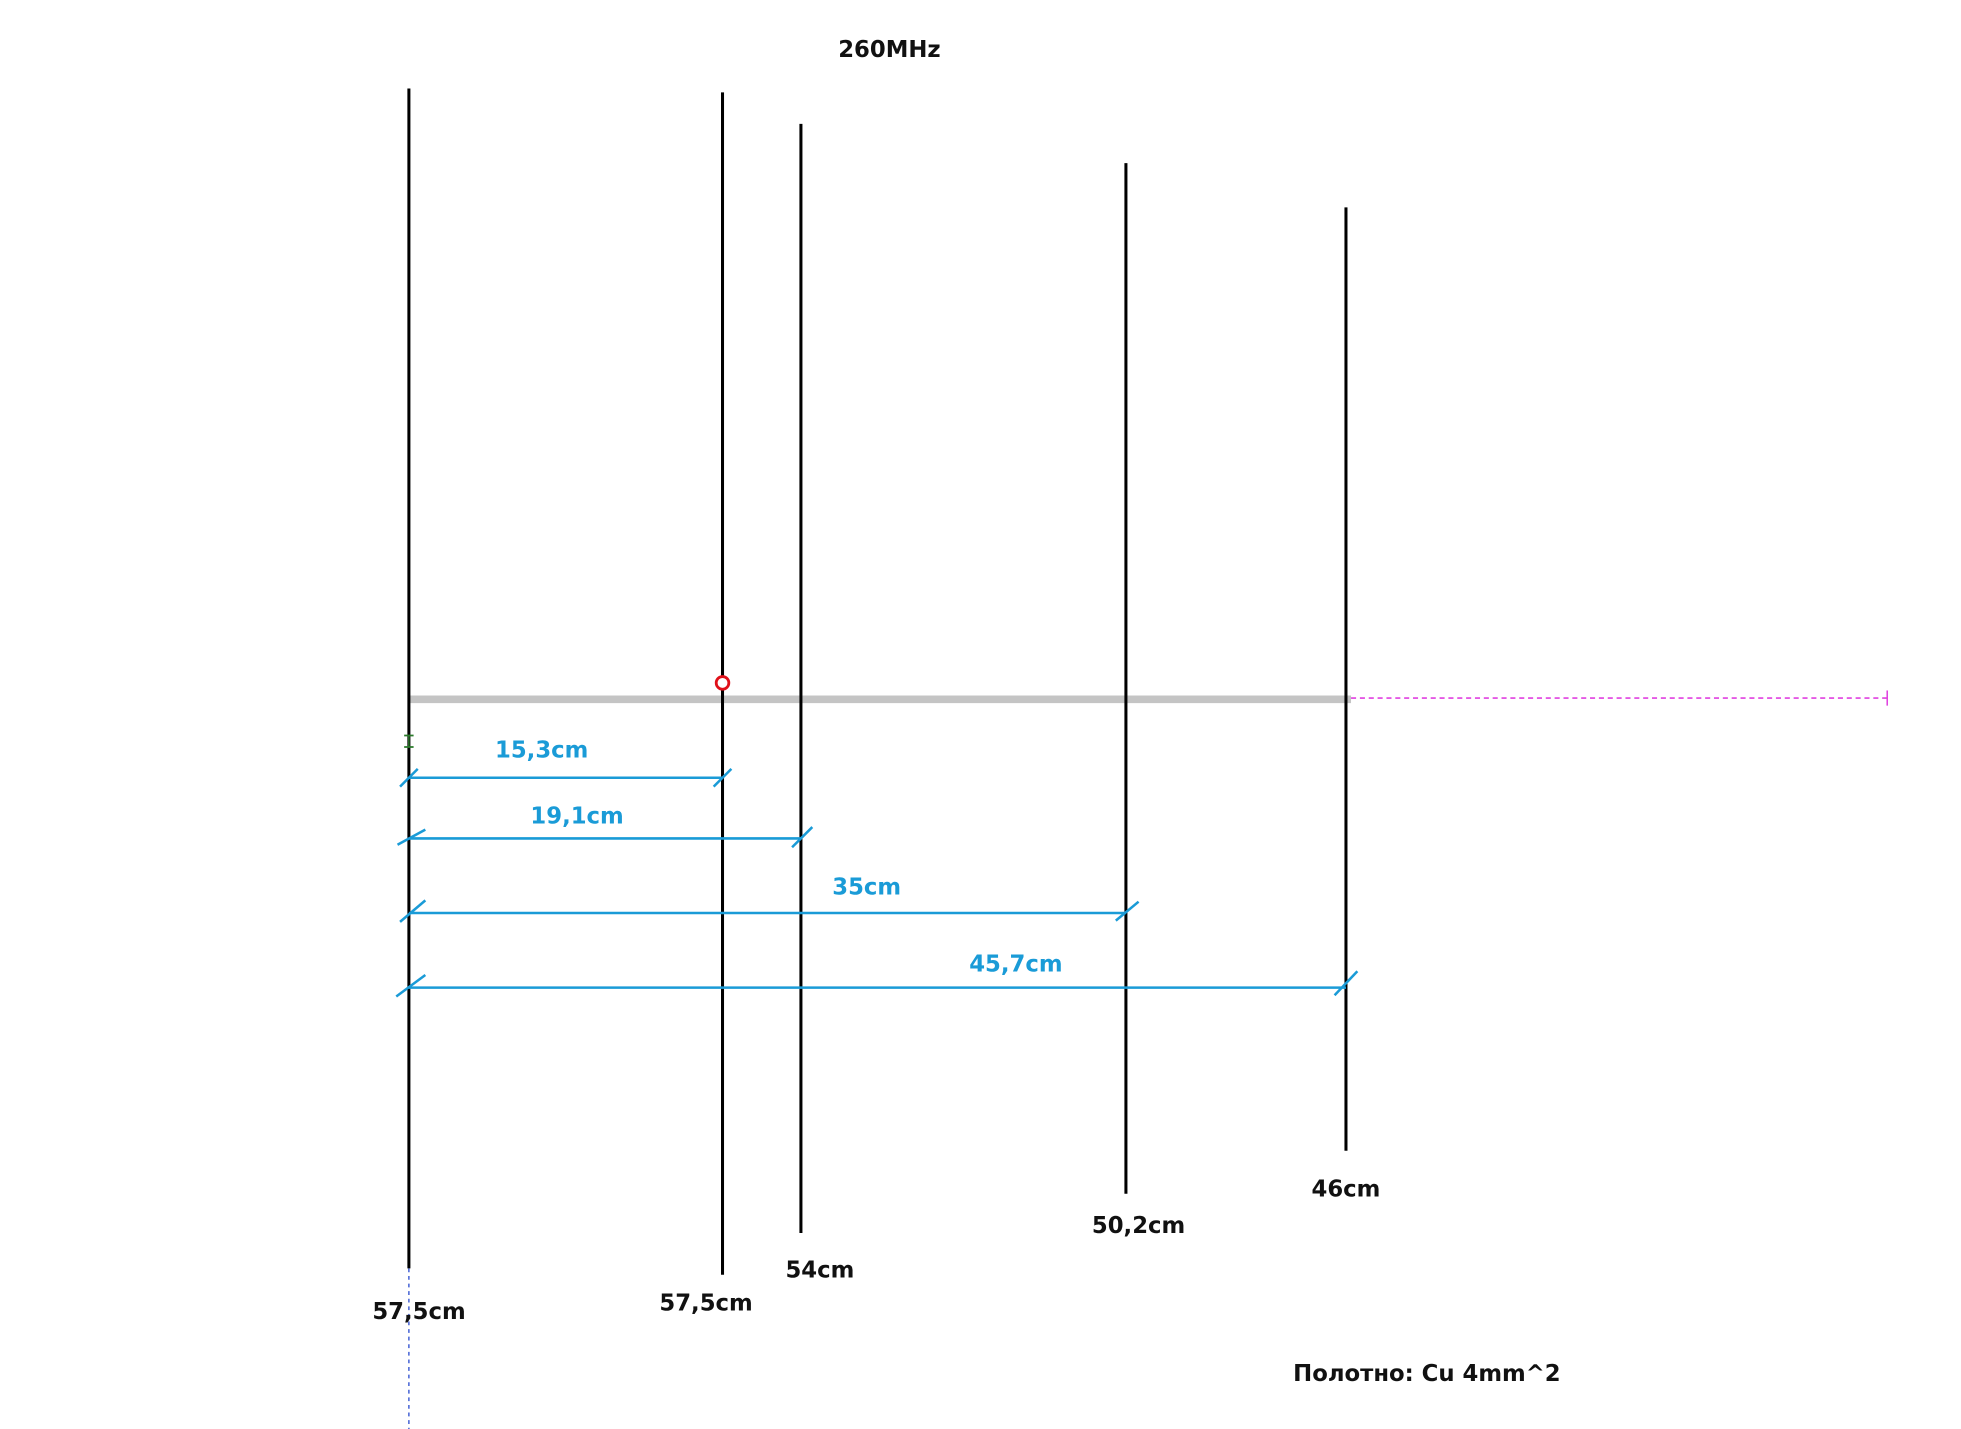  Describe the element at coordinates (1426, 1374) in the screenshot. I see `material-note: Полотно: Cu 4mm^2` at that location.